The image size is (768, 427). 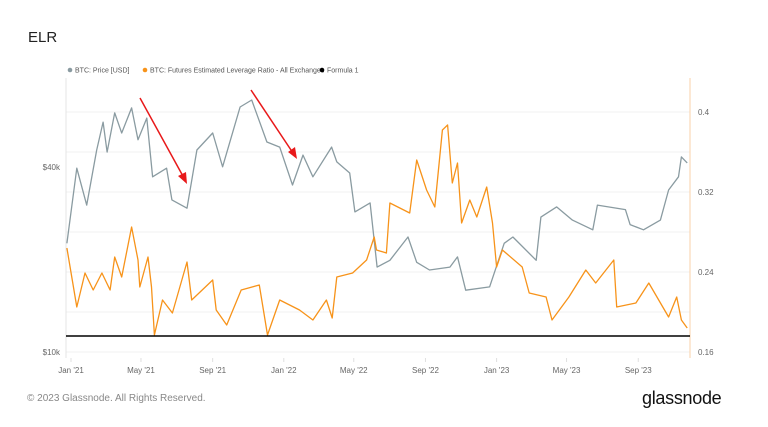 I want to click on legend-label: Formula 1, so click(x=343, y=71).